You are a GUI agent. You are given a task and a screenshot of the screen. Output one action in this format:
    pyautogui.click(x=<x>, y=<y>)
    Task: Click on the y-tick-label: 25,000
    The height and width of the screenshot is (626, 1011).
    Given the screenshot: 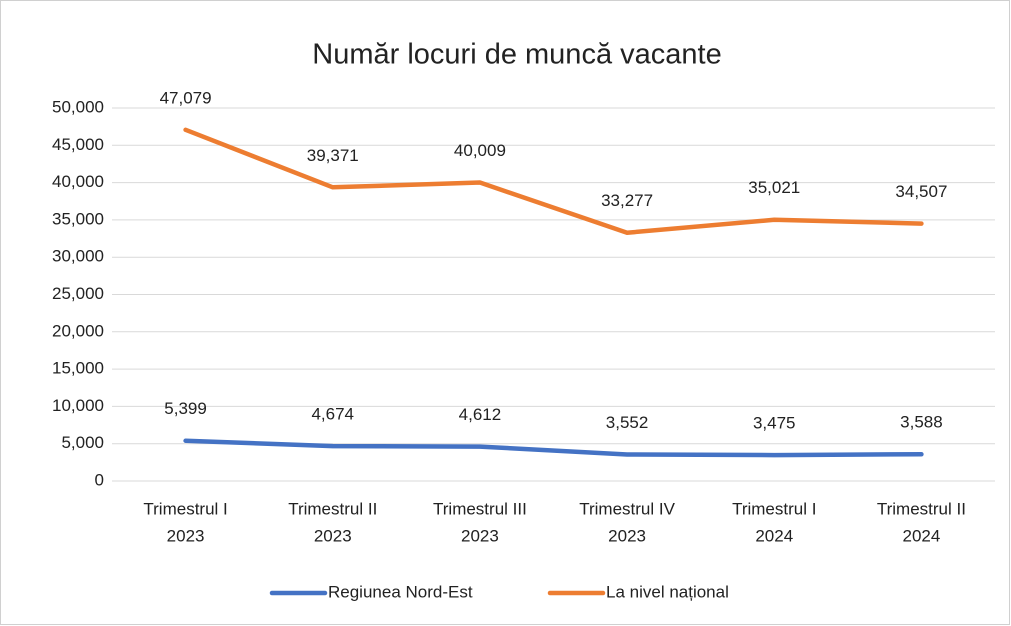 What is the action you would take?
    pyautogui.click(x=78, y=293)
    